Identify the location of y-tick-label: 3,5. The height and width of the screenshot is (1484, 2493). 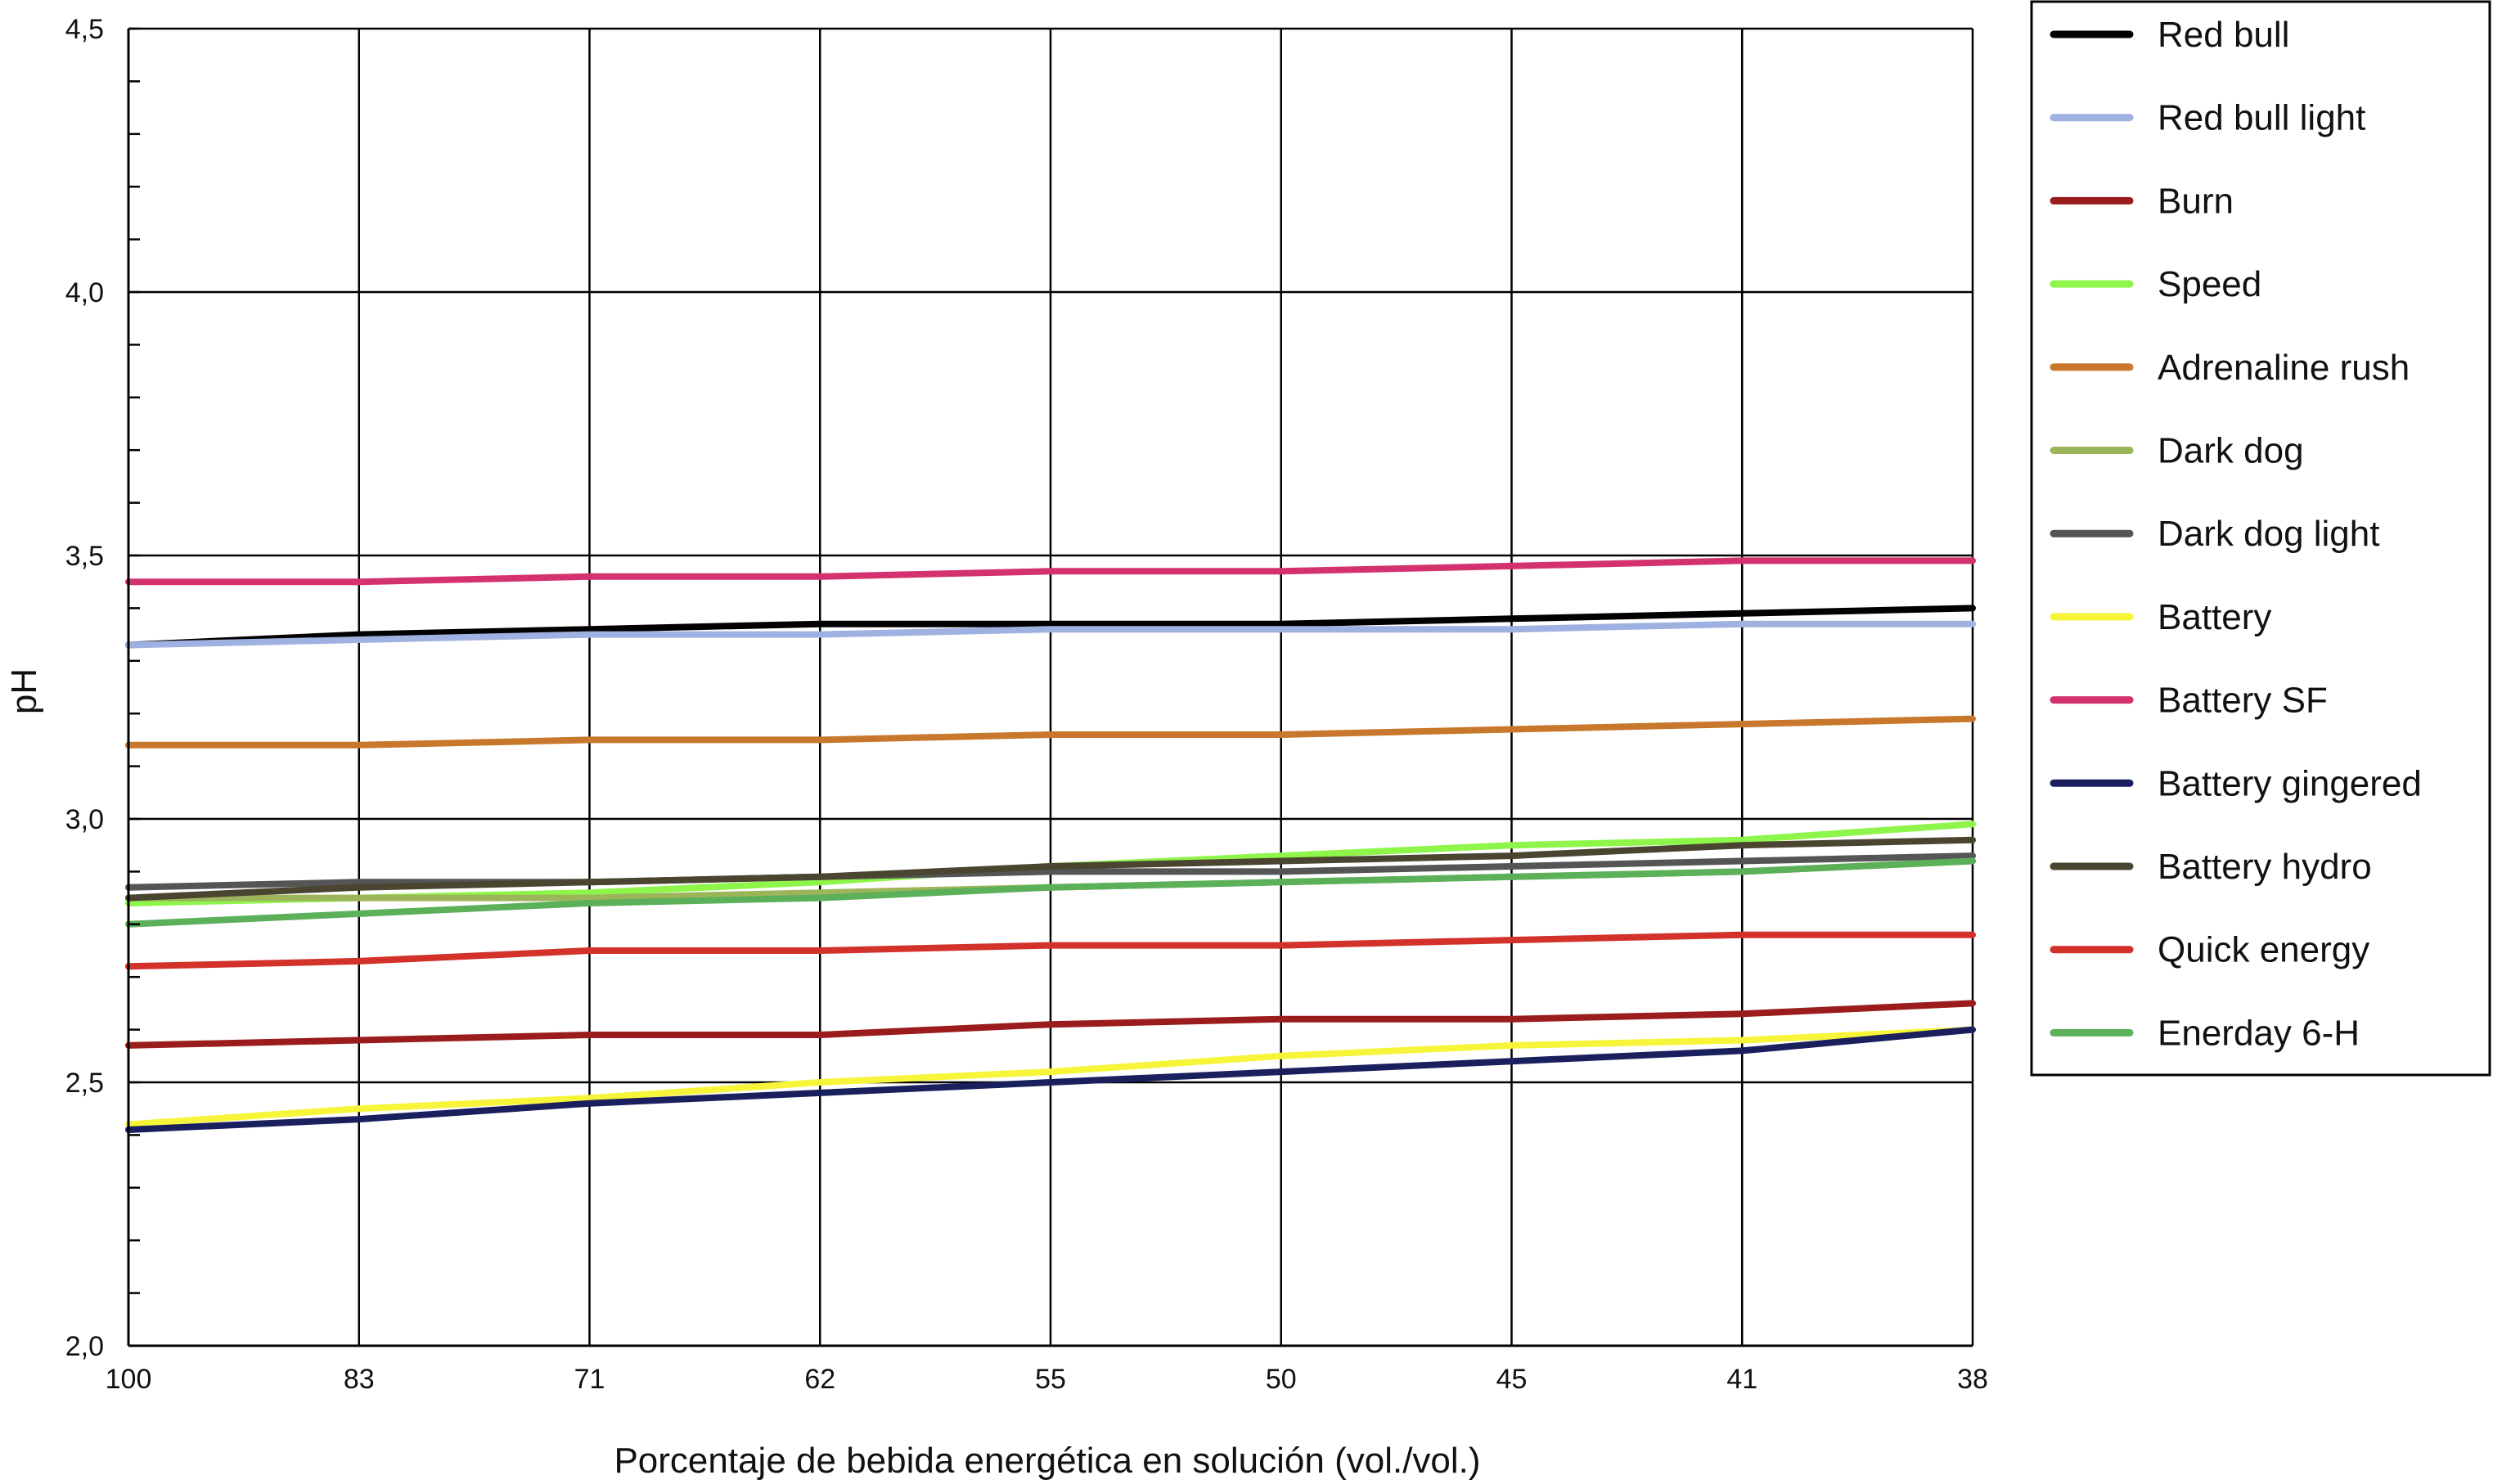
(85, 556).